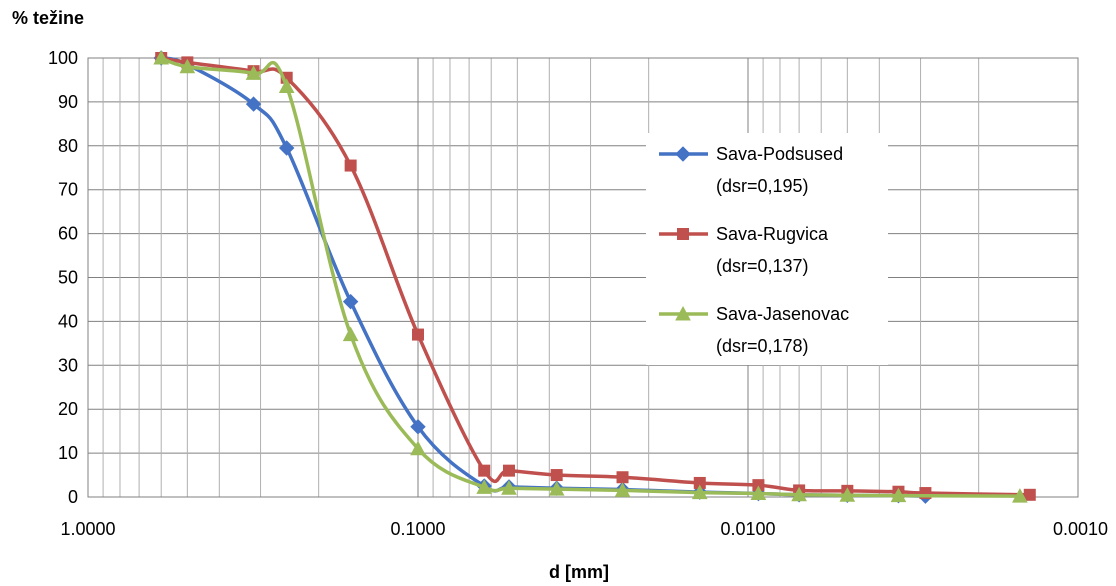 This screenshot has height=586, width=1116. What do you see at coordinates (68, 278) in the screenshot?
I see `y-tick-label: 50` at bounding box center [68, 278].